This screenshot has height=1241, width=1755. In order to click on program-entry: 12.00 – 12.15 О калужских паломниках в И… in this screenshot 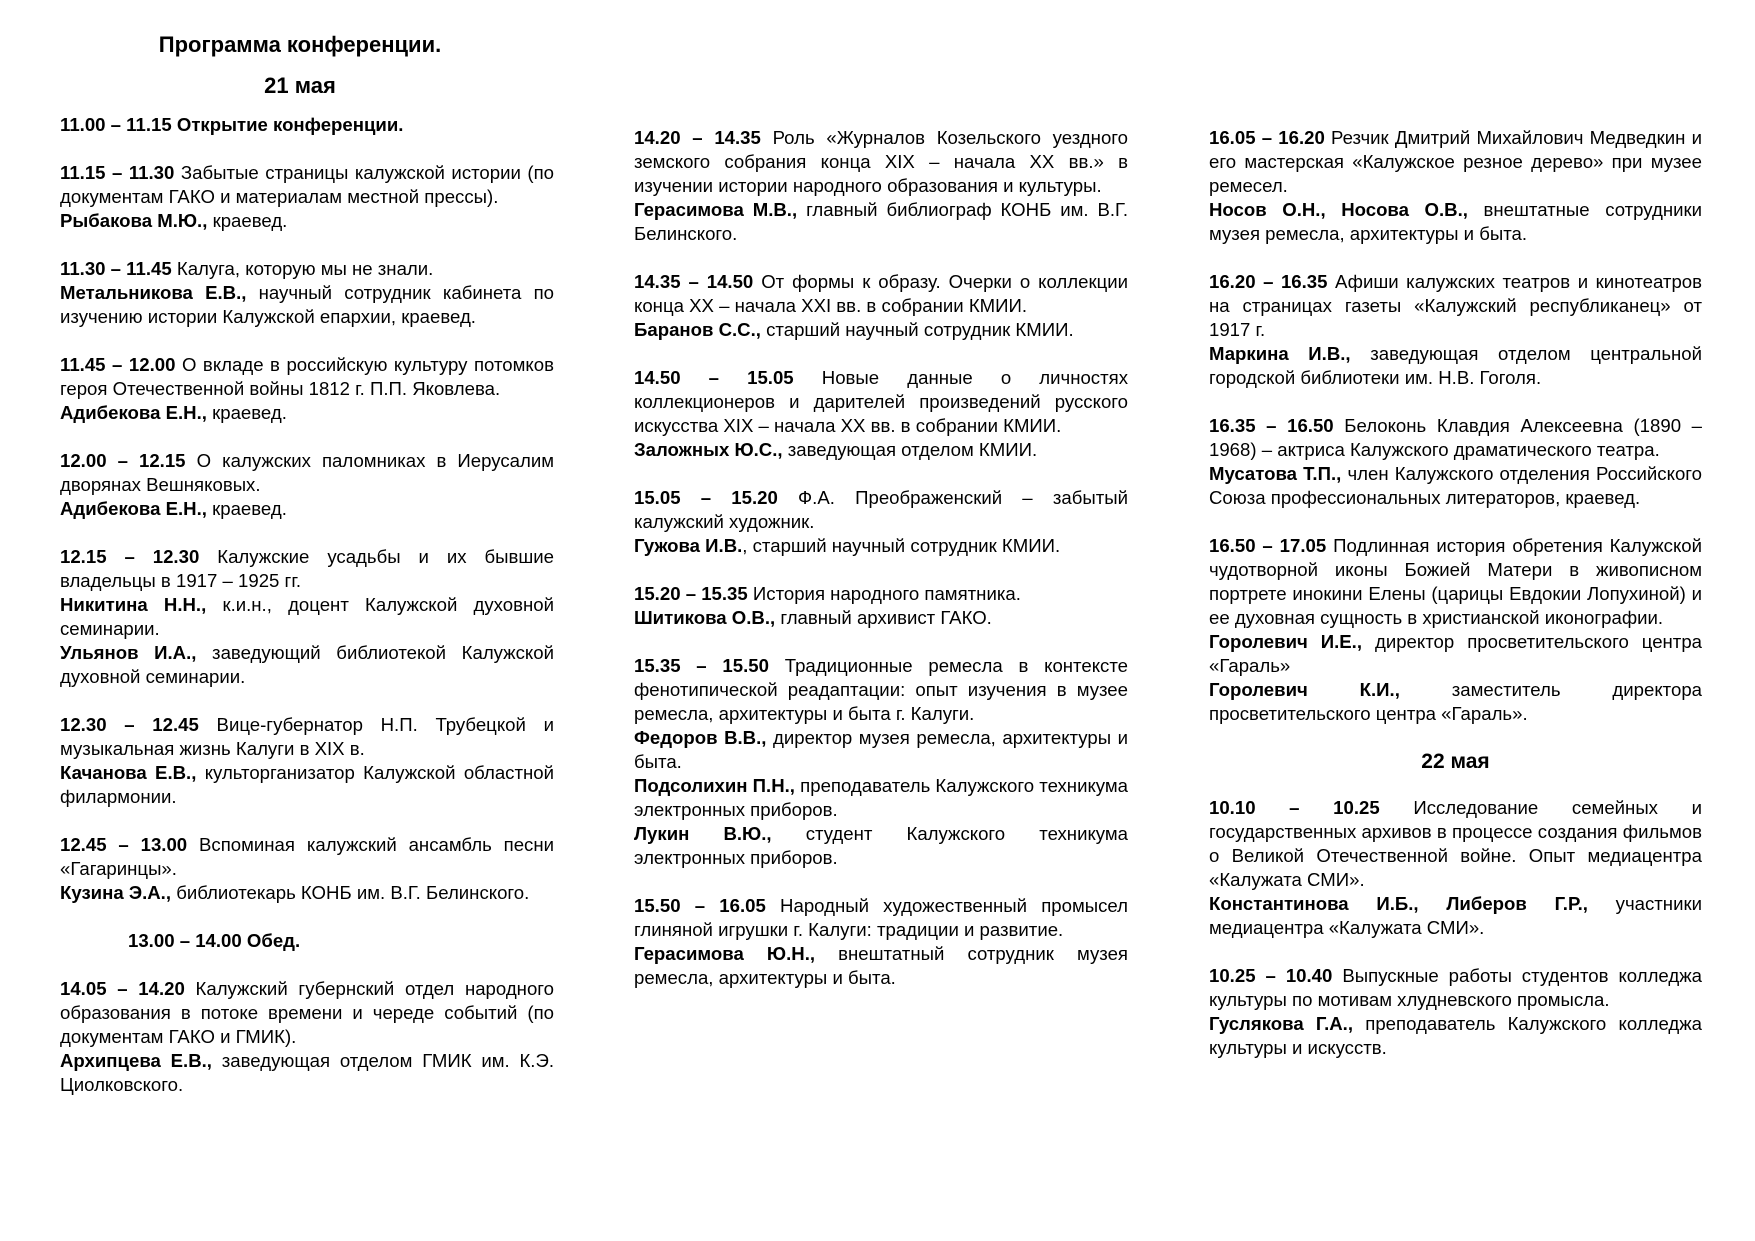, I will do `click(307, 485)`.